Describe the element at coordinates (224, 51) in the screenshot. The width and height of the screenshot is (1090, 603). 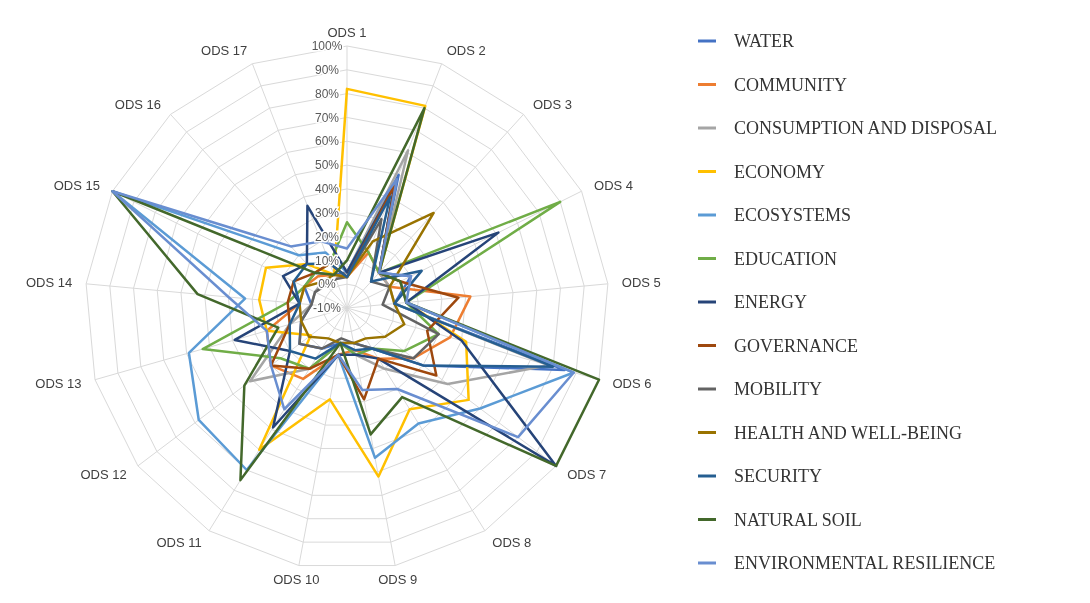
I see `spoke-label: ODS 17` at that location.